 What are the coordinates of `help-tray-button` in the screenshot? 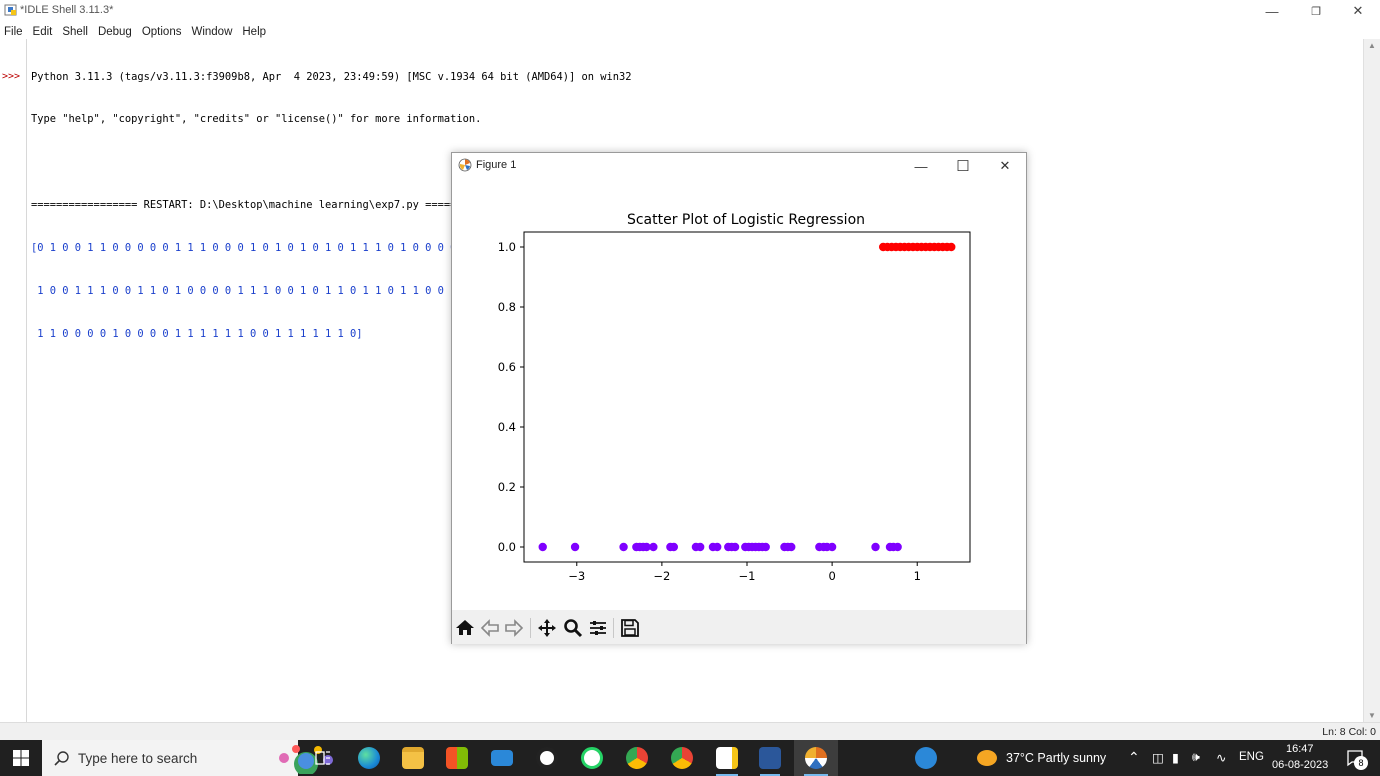 It's located at (926, 758).